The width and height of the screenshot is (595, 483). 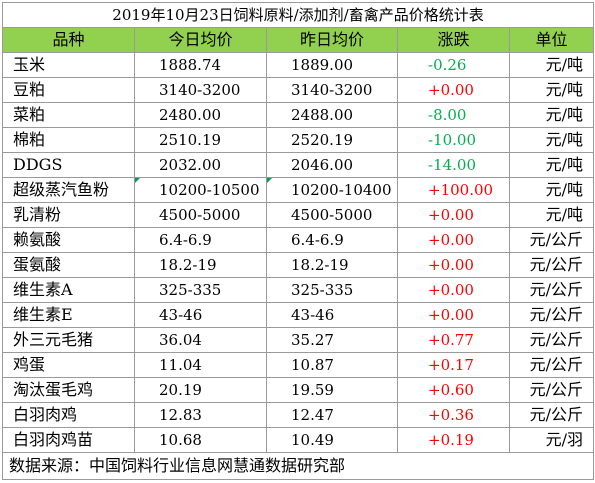 What do you see at coordinates (451, 340) in the screenshot?
I see `row-change-text: +0.77` at bounding box center [451, 340].